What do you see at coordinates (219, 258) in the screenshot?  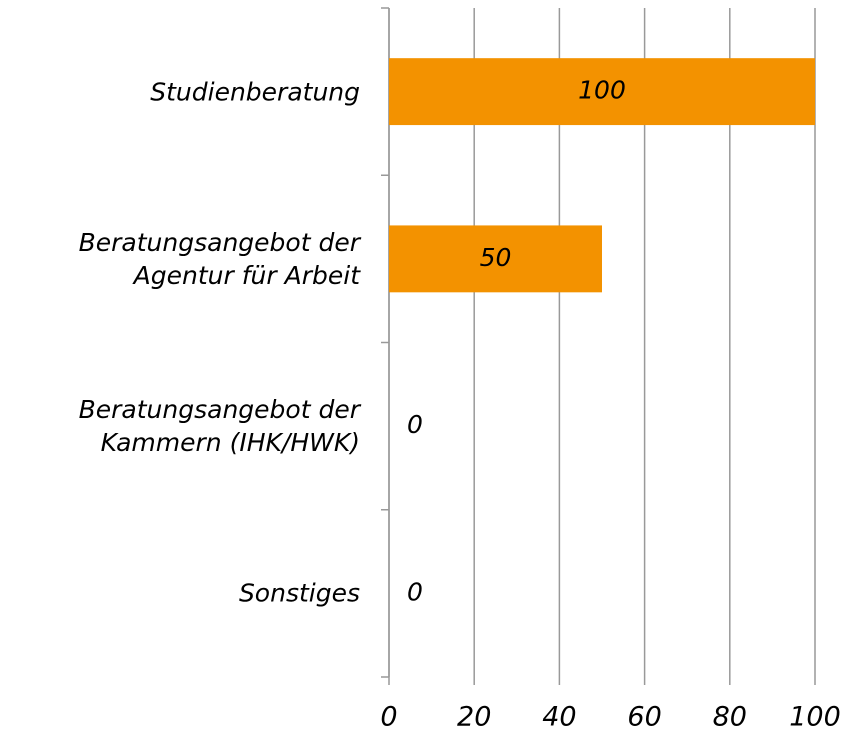 I see `y-tick-label: Beratungsangebot der Agentur für Arbeit` at bounding box center [219, 258].